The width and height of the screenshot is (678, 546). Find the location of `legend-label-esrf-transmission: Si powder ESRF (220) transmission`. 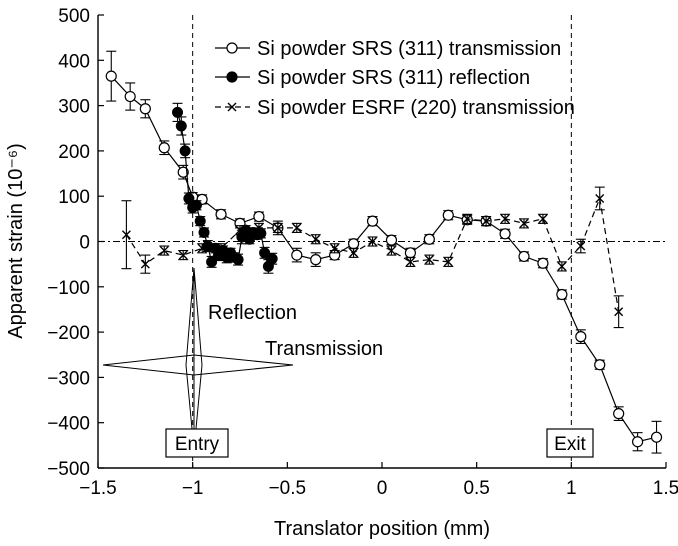

legend-label-esrf-transmission: Si powder ESRF (220) transmission is located at coordinates (416, 108).